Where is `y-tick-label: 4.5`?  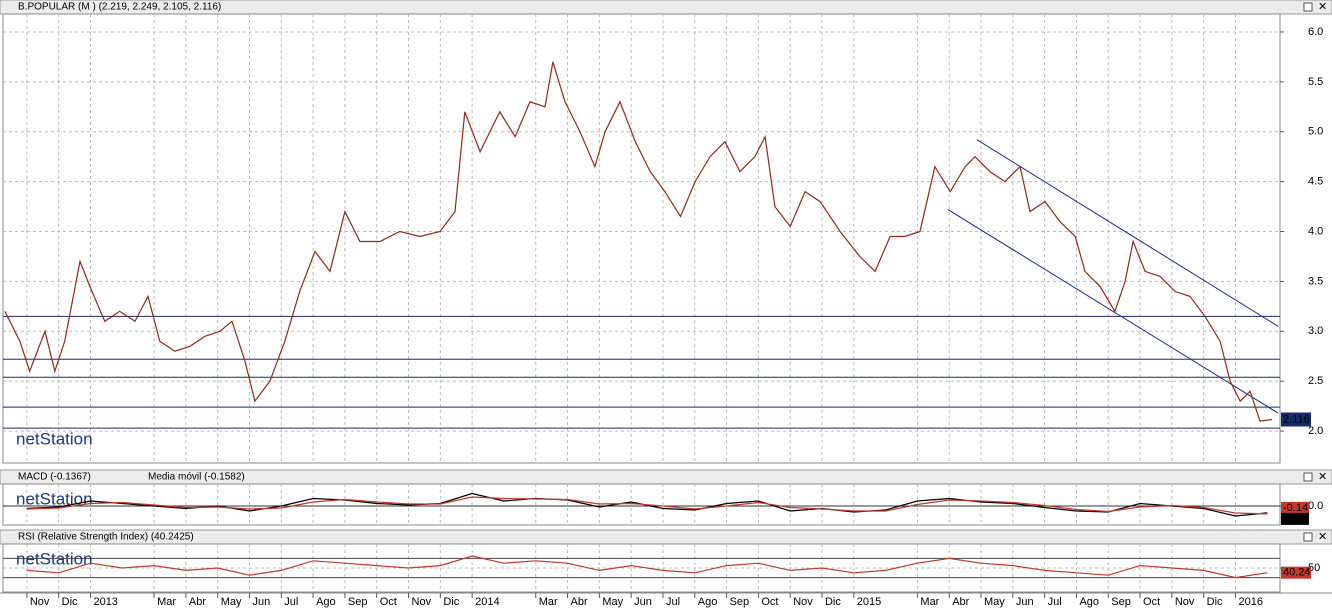 y-tick-label: 4.5 is located at coordinates (1315, 182).